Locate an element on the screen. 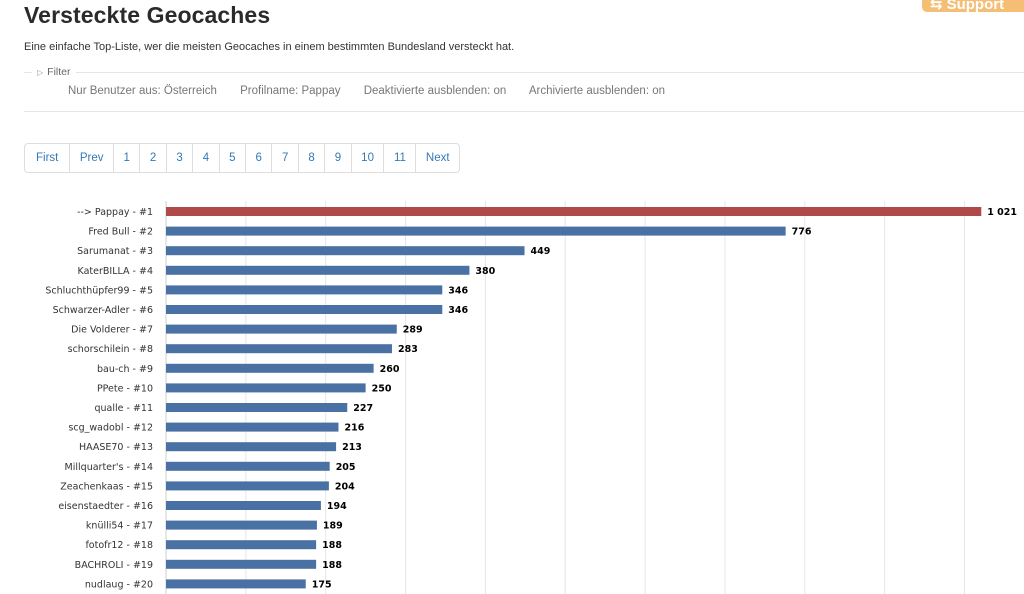 The image size is (1024, 594). category-label: Die Volderer - #7 is located at coordinates (112, 330).